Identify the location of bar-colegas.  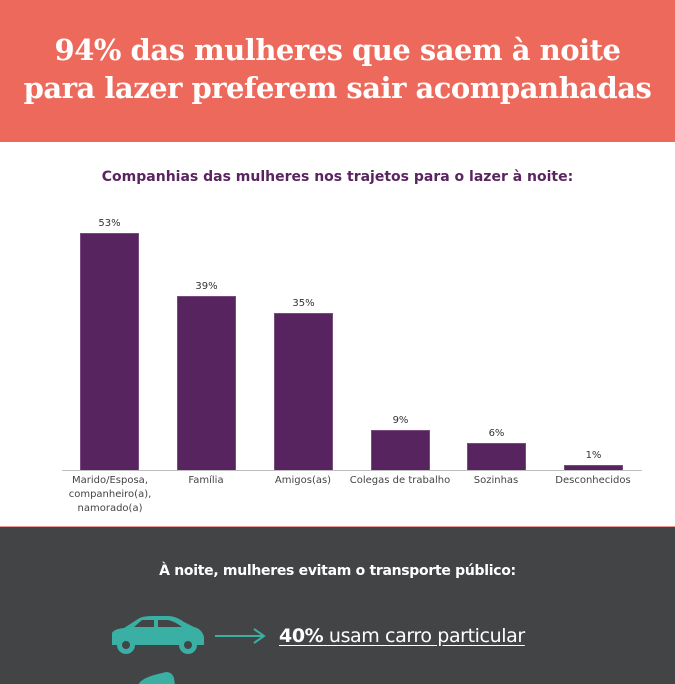
(400, 450).